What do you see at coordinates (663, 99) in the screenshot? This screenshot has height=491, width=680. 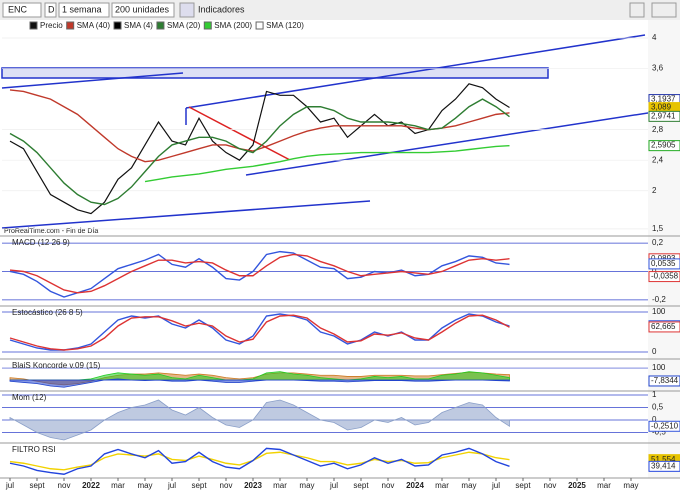 I see `value-label: 3,1937` at bounding box center [663, 99].